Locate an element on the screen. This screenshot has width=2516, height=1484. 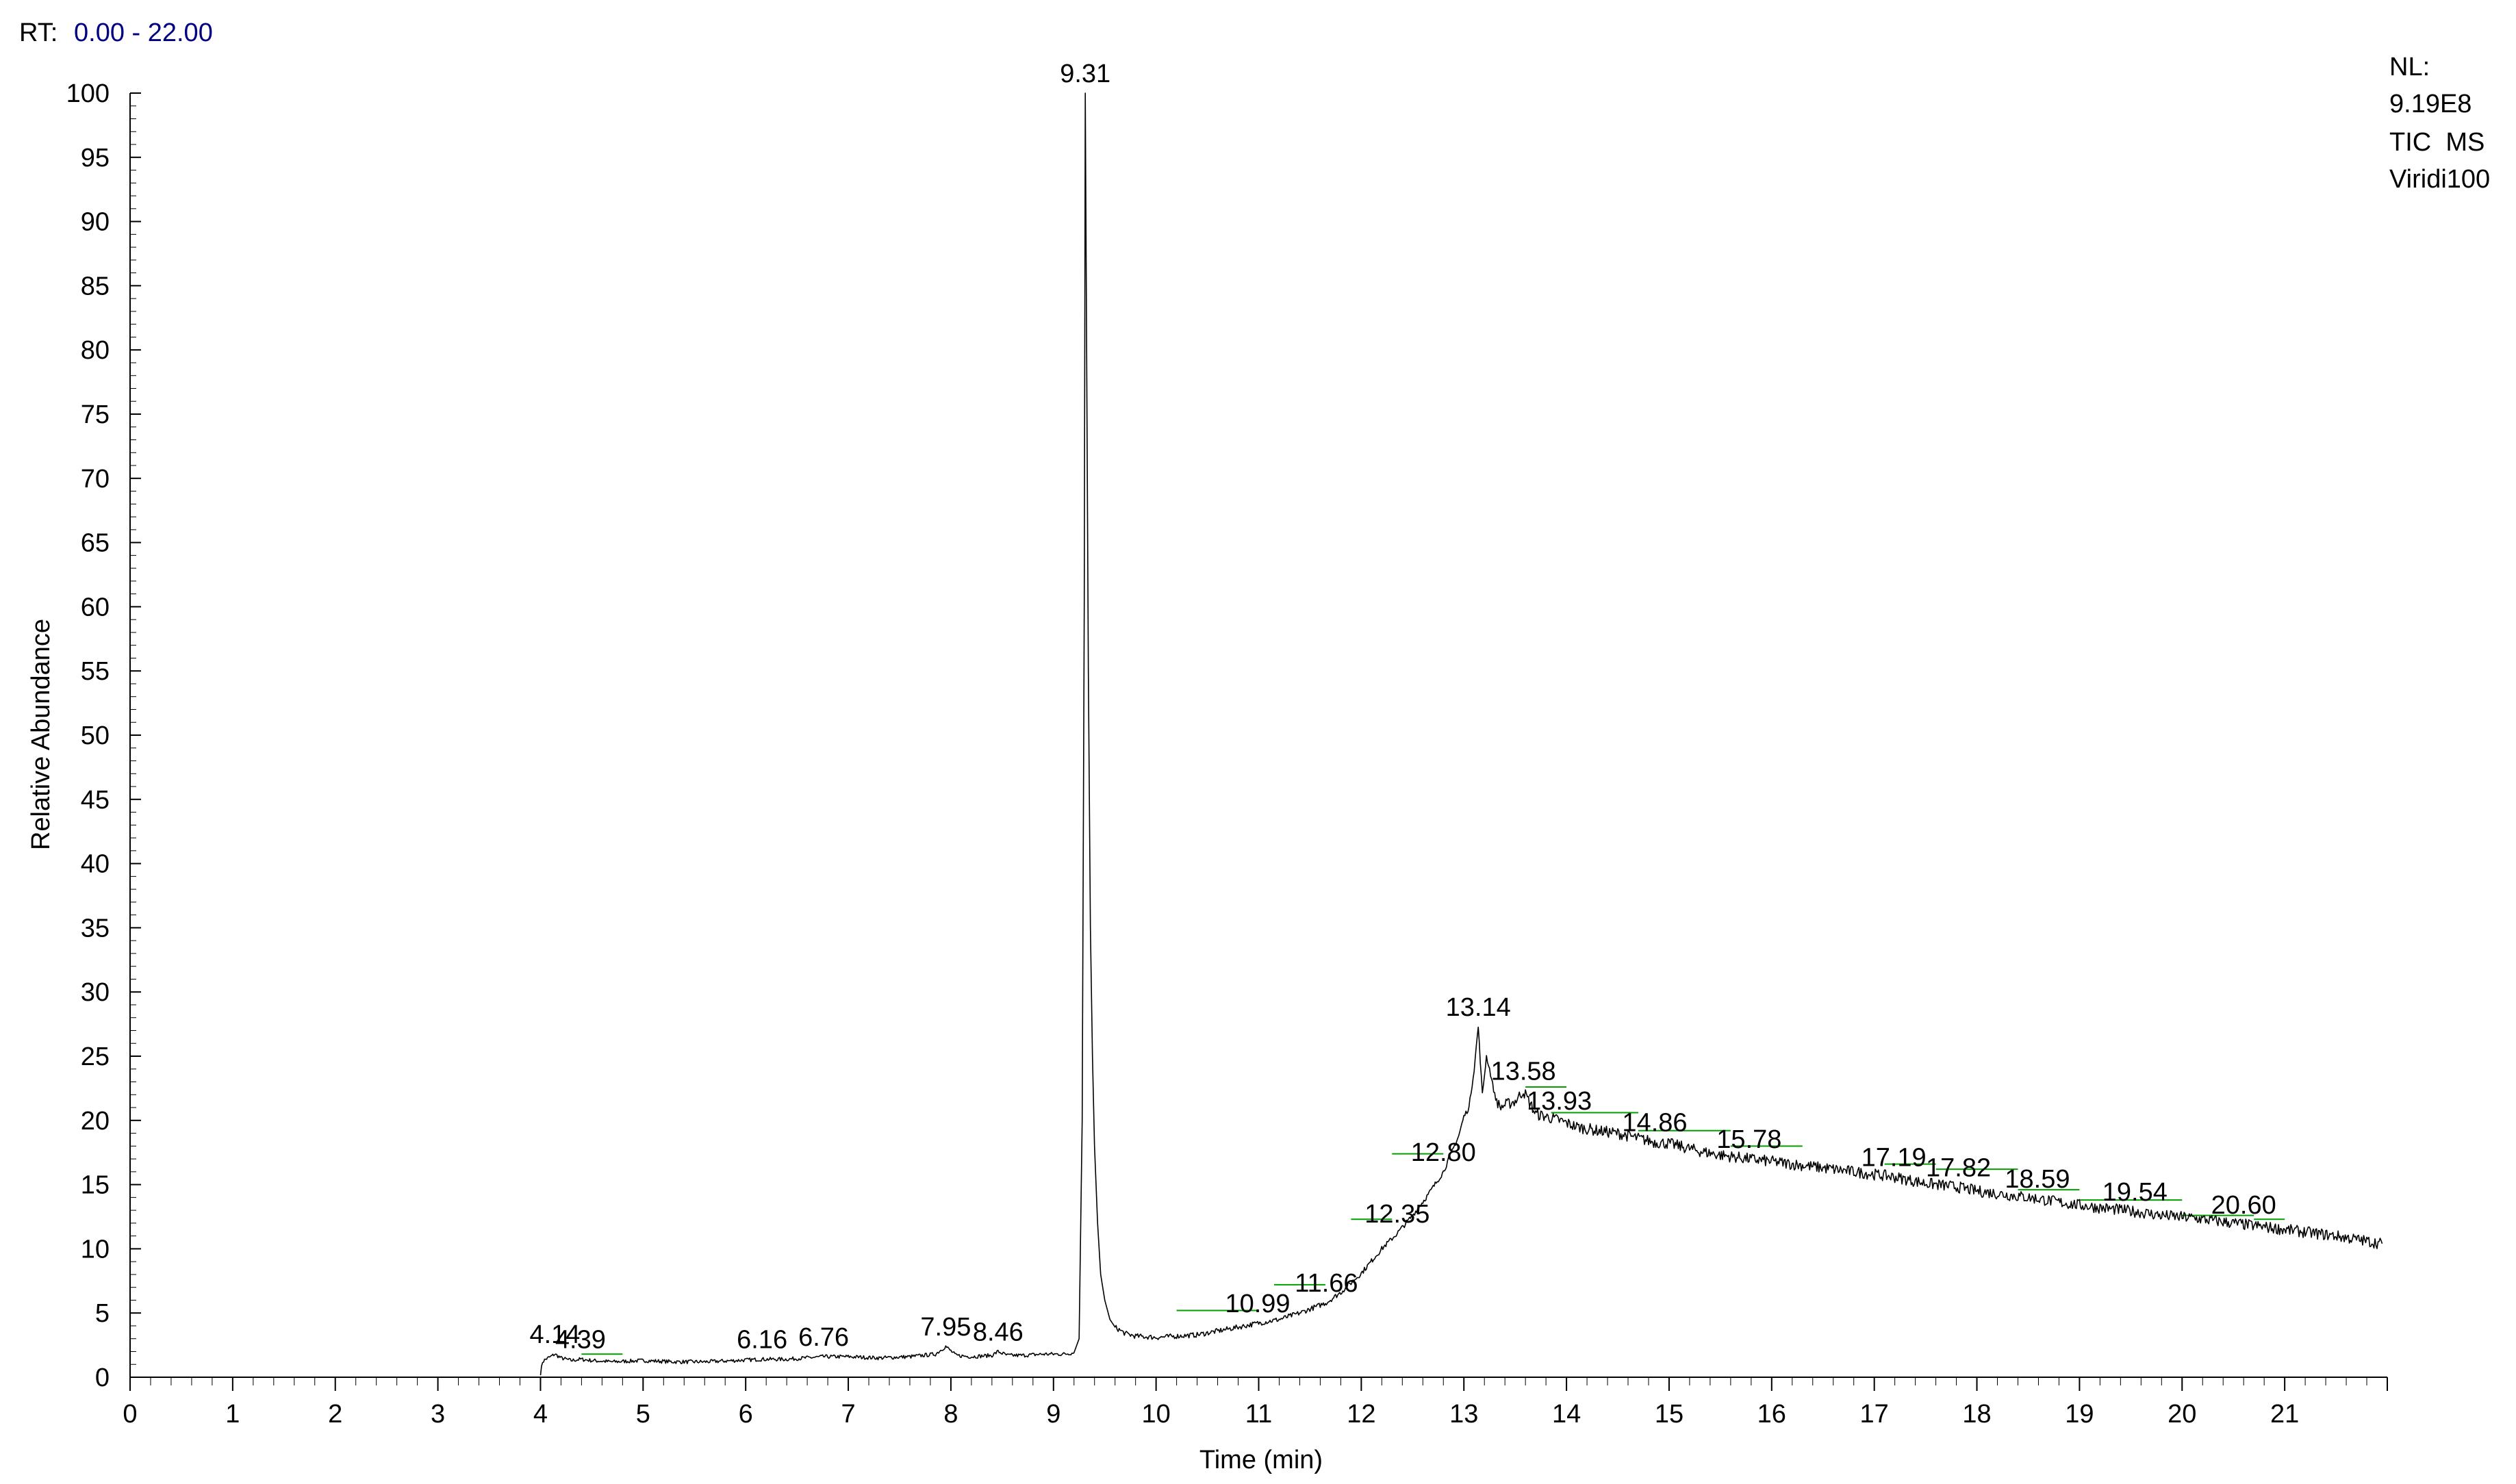
x-tick-label: 6 is located at coordinates (746, 1414).